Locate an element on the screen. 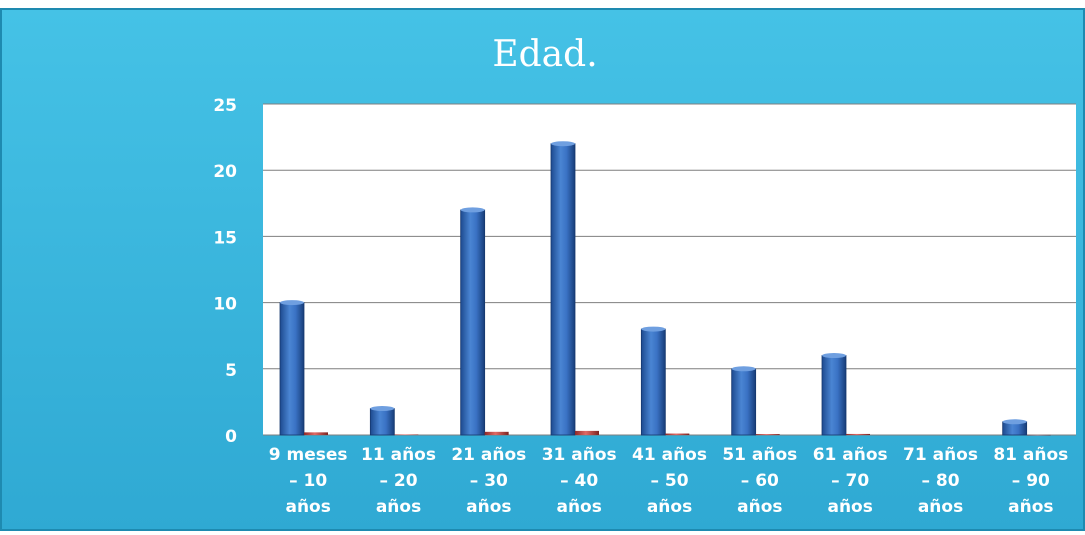  x-tick-label-4: 31 años – 40 años is located at coordinates (579, 481).